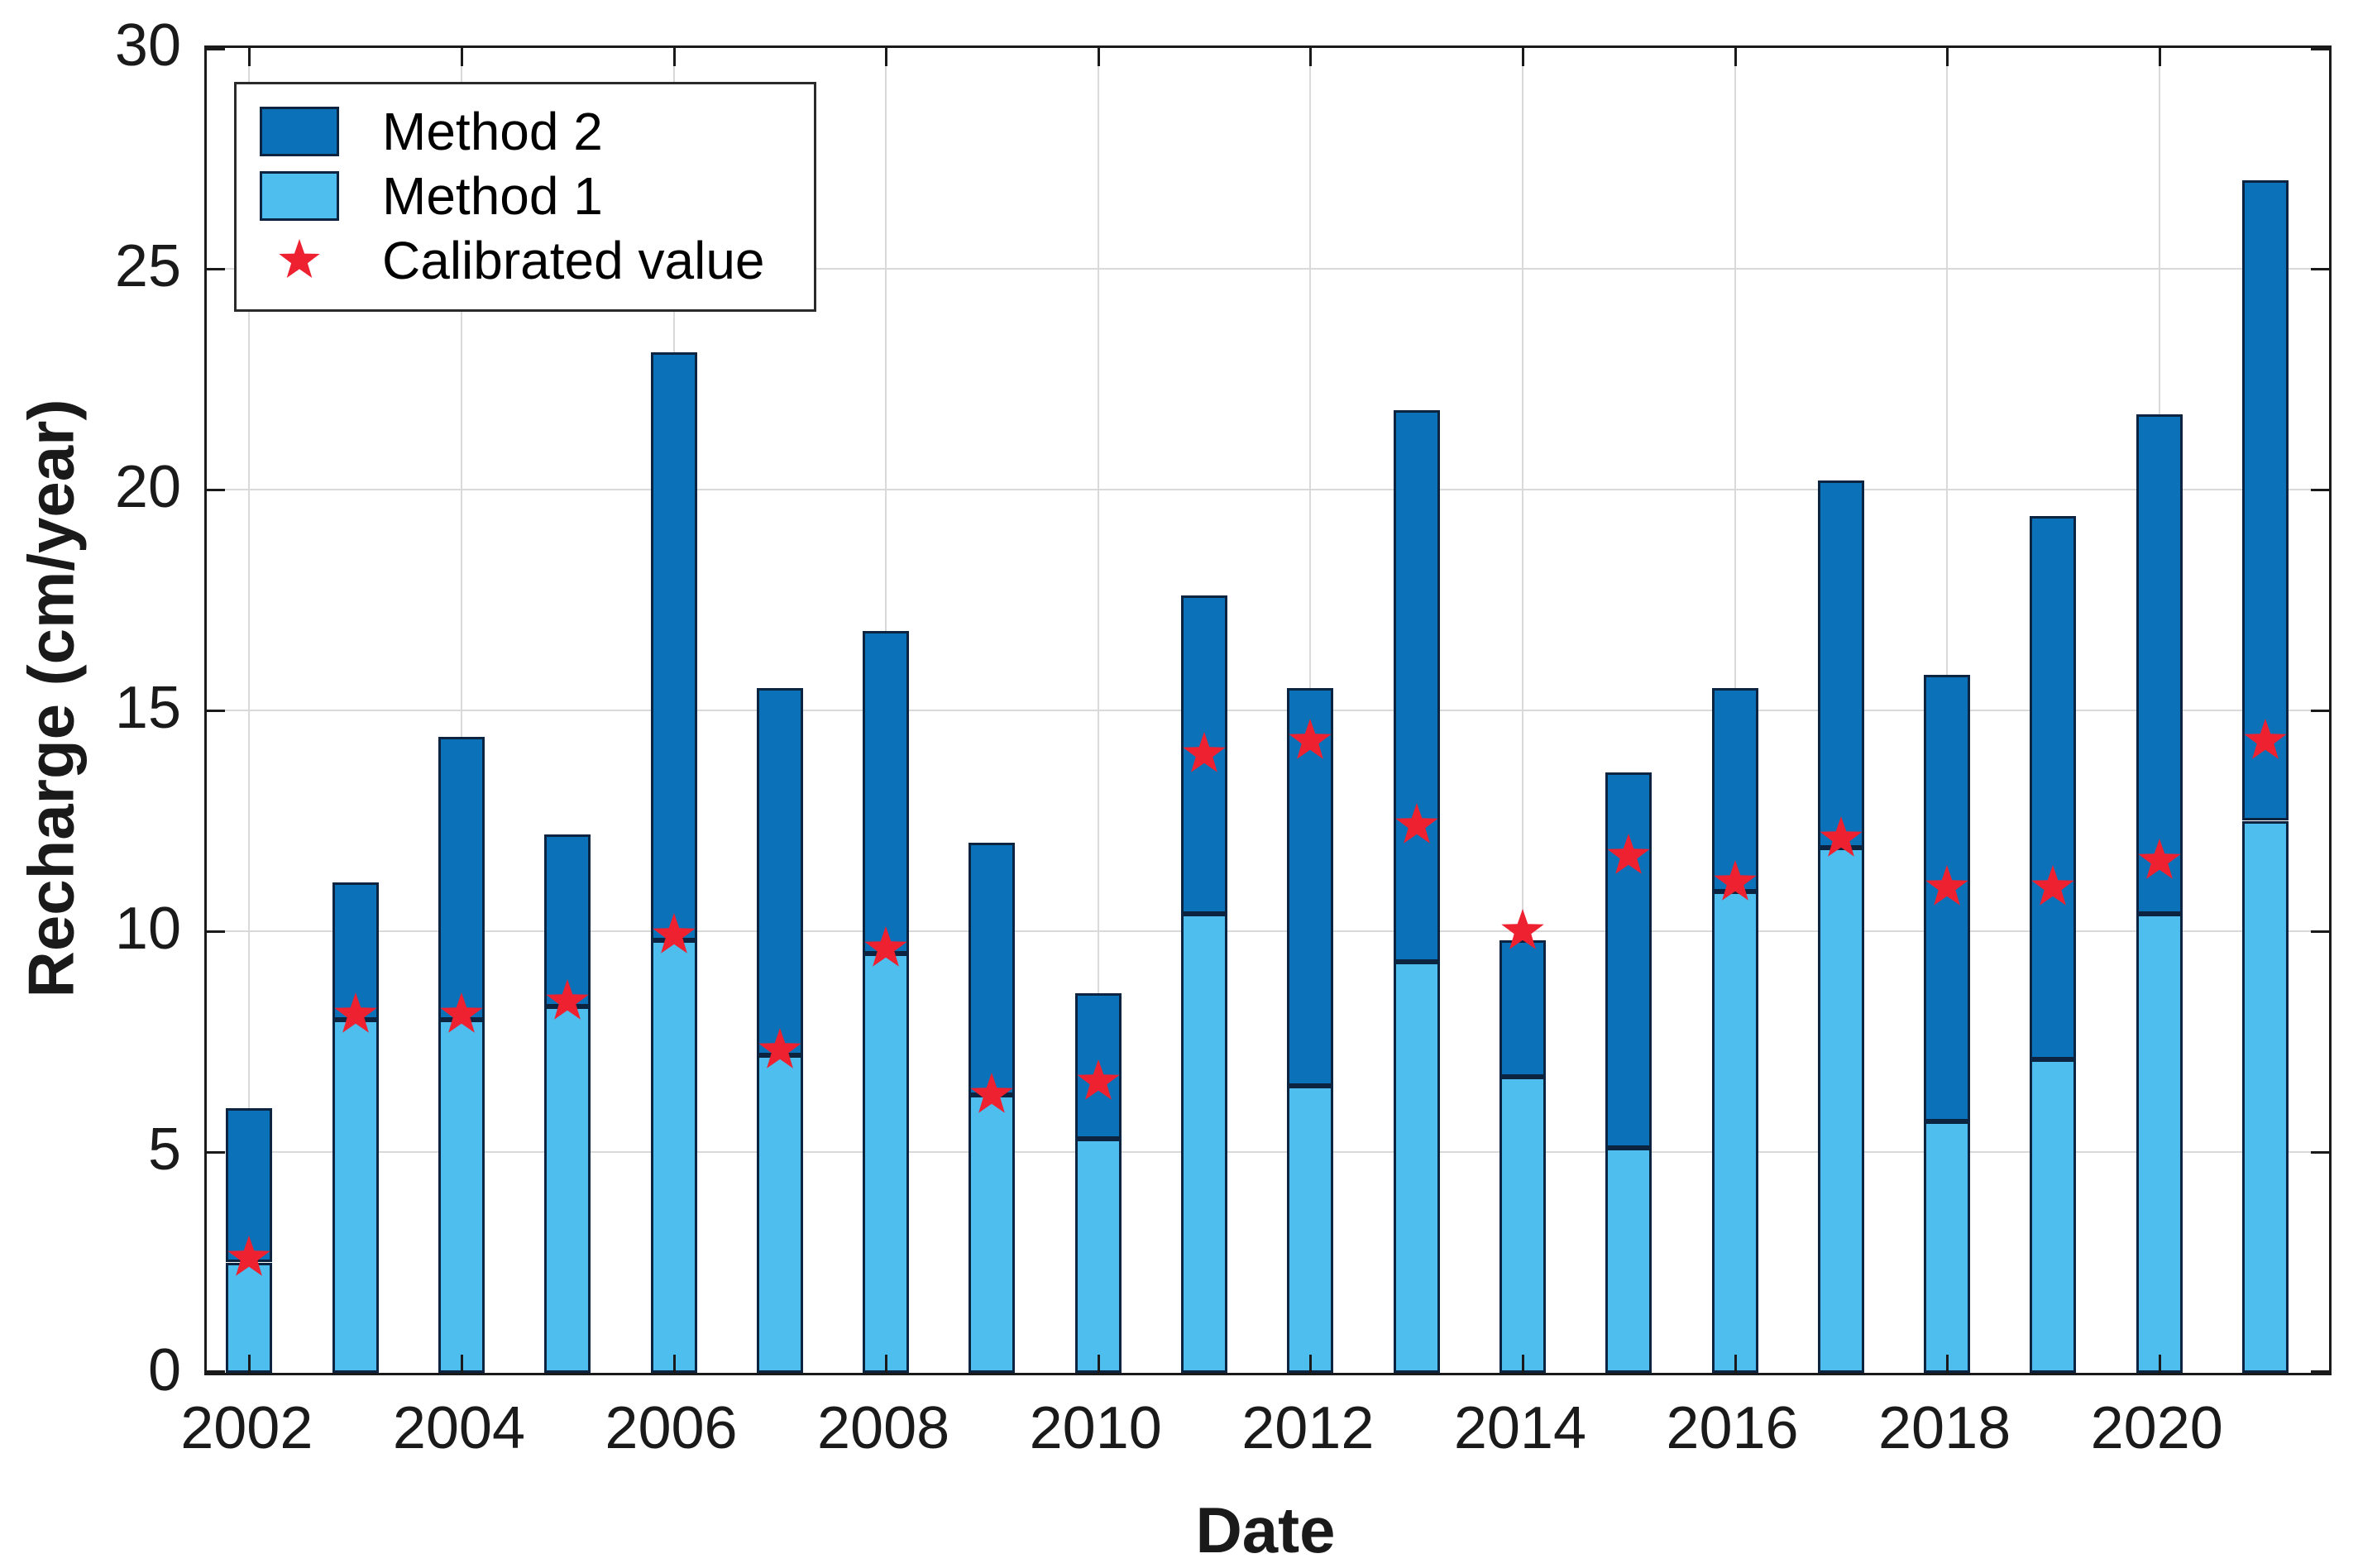 The image size is (2358, 1568). I want to click on calibrated-star-2020, so click(2159, 858).